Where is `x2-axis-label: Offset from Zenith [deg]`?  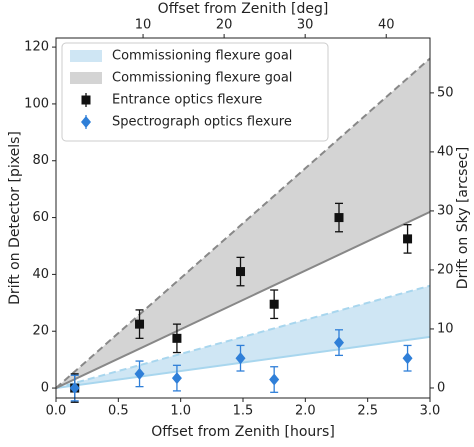 x2-axis-label: Offset from Zenith [deg] is located at coordinates (243, 9).